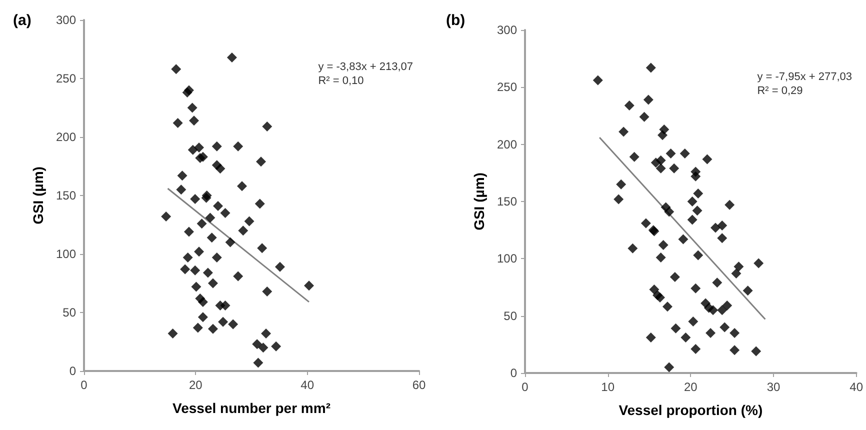 The height and width of the screenshot is (430, 866). I want to click on chart-title: (a), so click(22, 20).